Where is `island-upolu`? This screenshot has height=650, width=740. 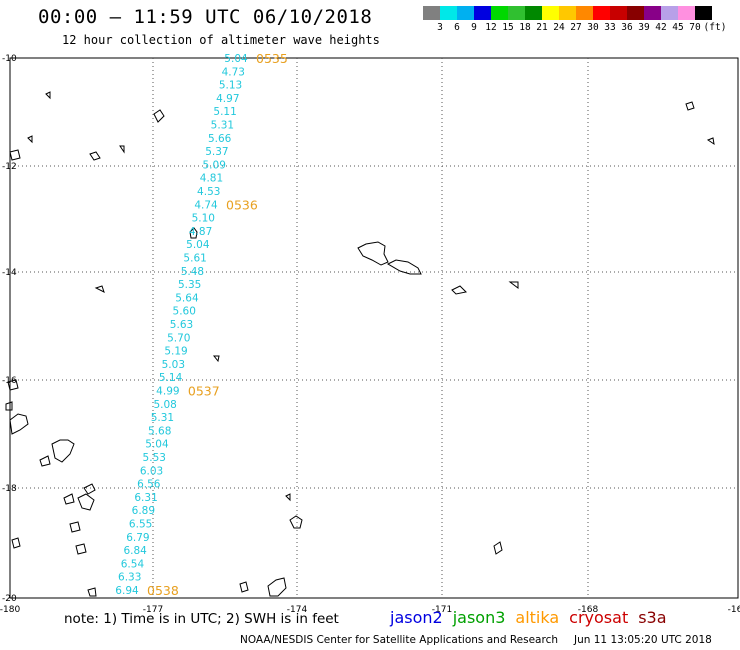 island-upolu is located at coordinates (404, 267).